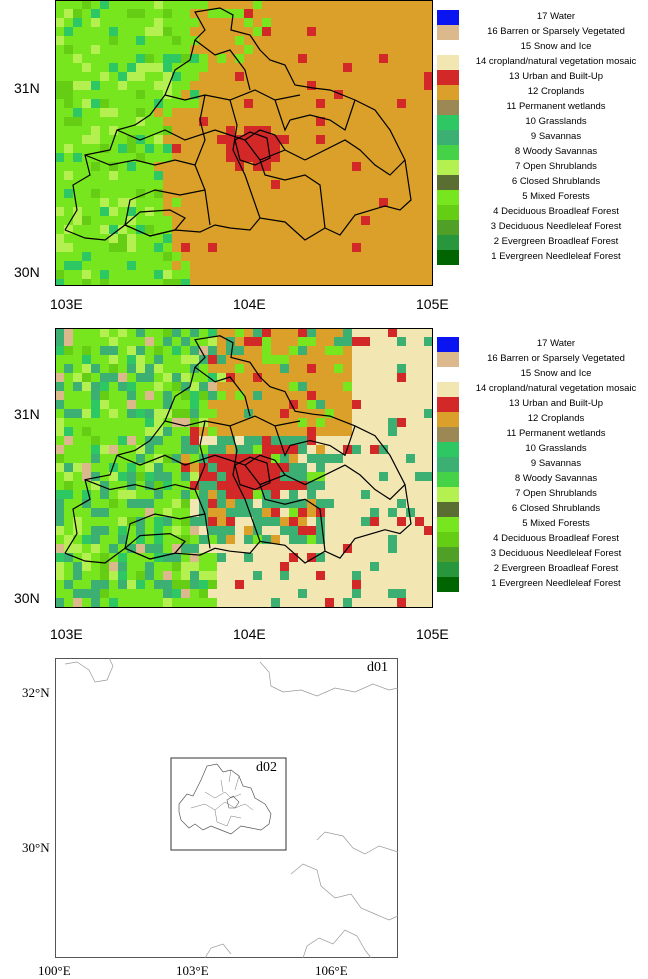  What do you see at coordinates (556, 91) in the screenshot?
I see `legend-label: 12 Croplands` at bounding box center [556, 91].